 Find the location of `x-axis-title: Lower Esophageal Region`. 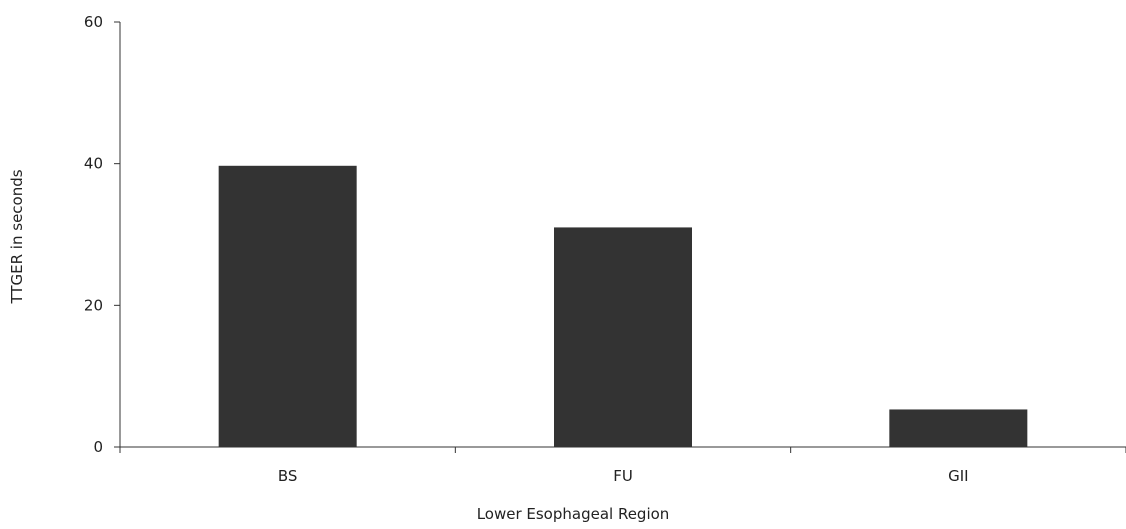

x-axis-title: Lower Esophageal Region is located at coordinates (573, 514).